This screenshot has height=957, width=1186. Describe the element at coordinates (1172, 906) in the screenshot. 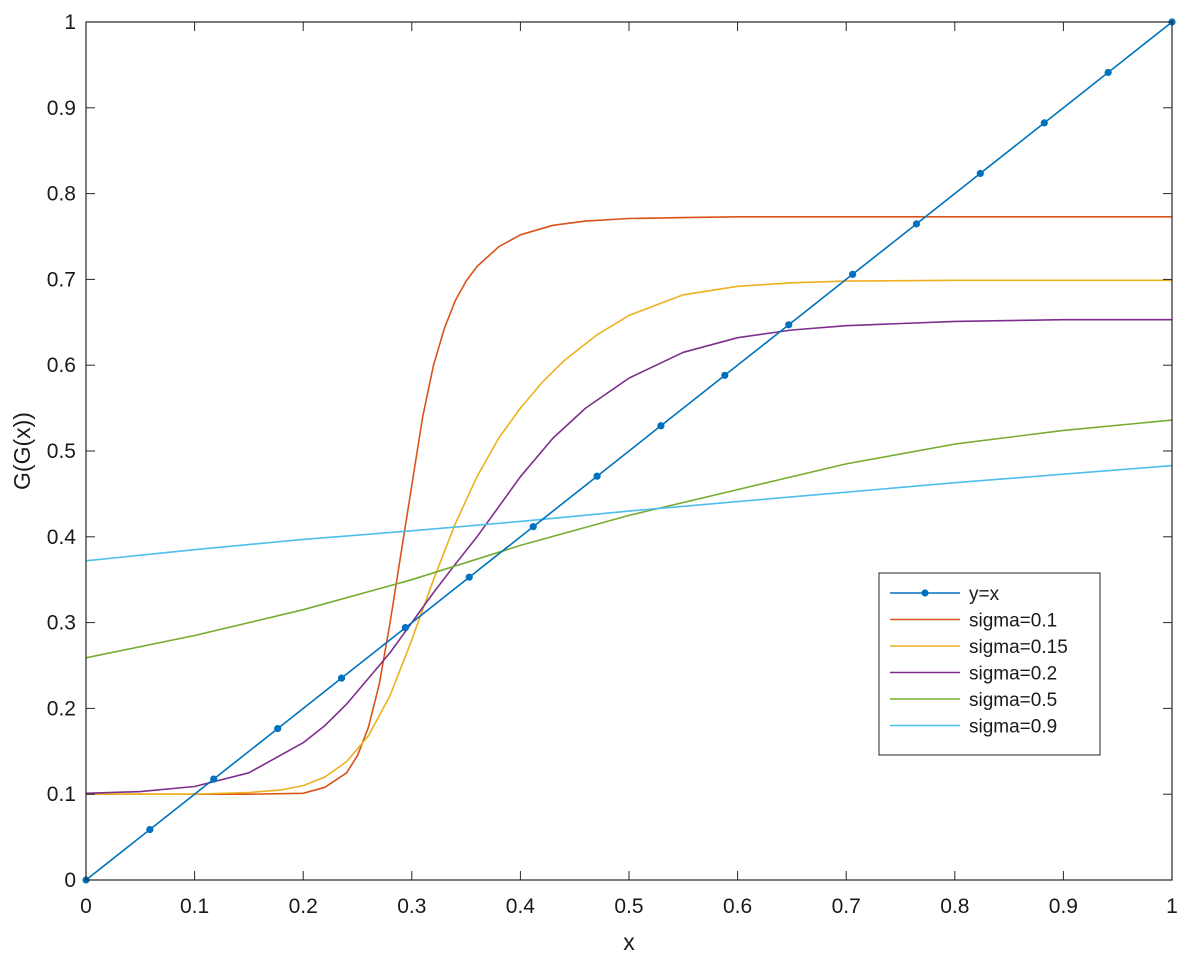

I see `x-tick-label: 1` at that location.